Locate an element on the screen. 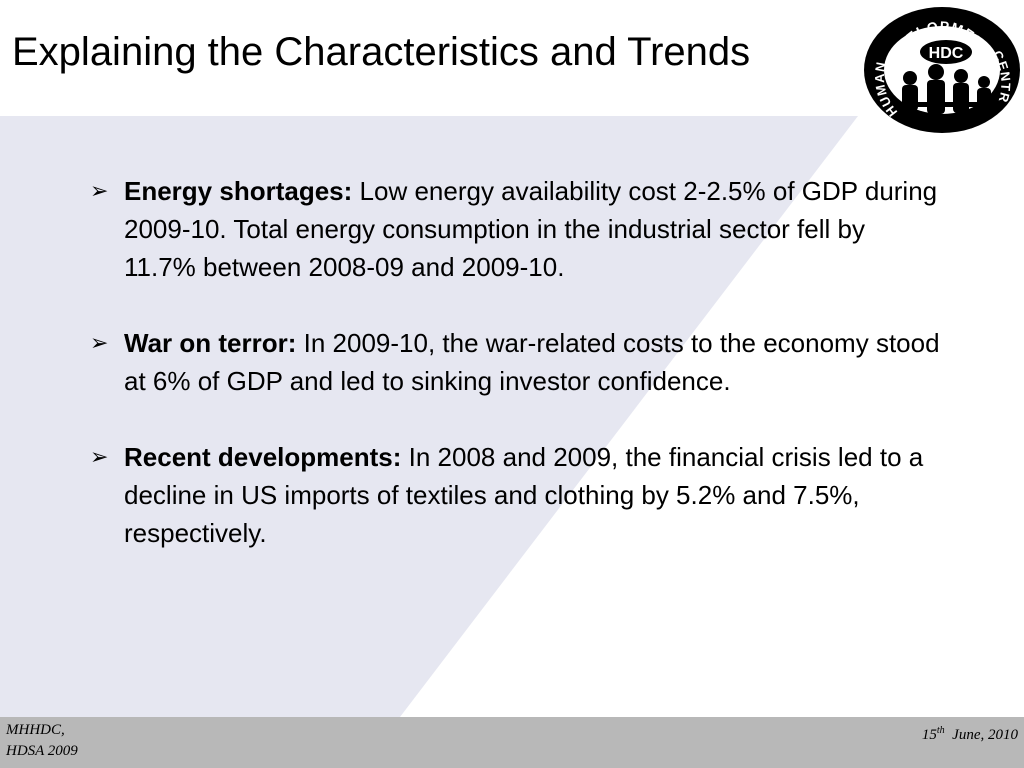 The image size is (1024, 768). hdc-logo: DEVELOPMENT HUMAN CENTRE HDC is located at coordinates (939, 67).